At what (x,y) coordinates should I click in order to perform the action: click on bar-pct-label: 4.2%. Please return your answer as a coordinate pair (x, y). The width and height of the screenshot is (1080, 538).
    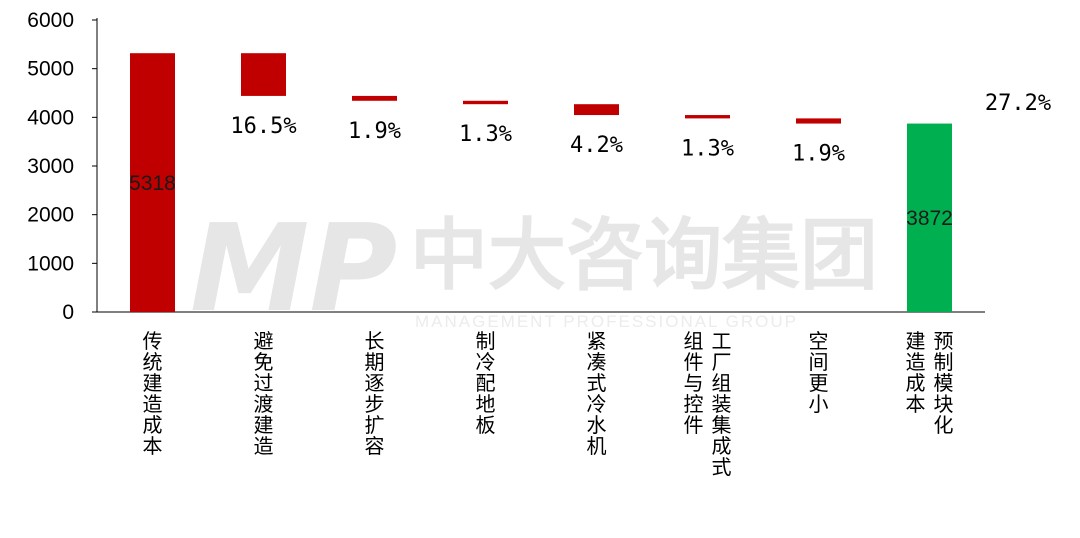
    Looking at the image, I should click on (596, 145).